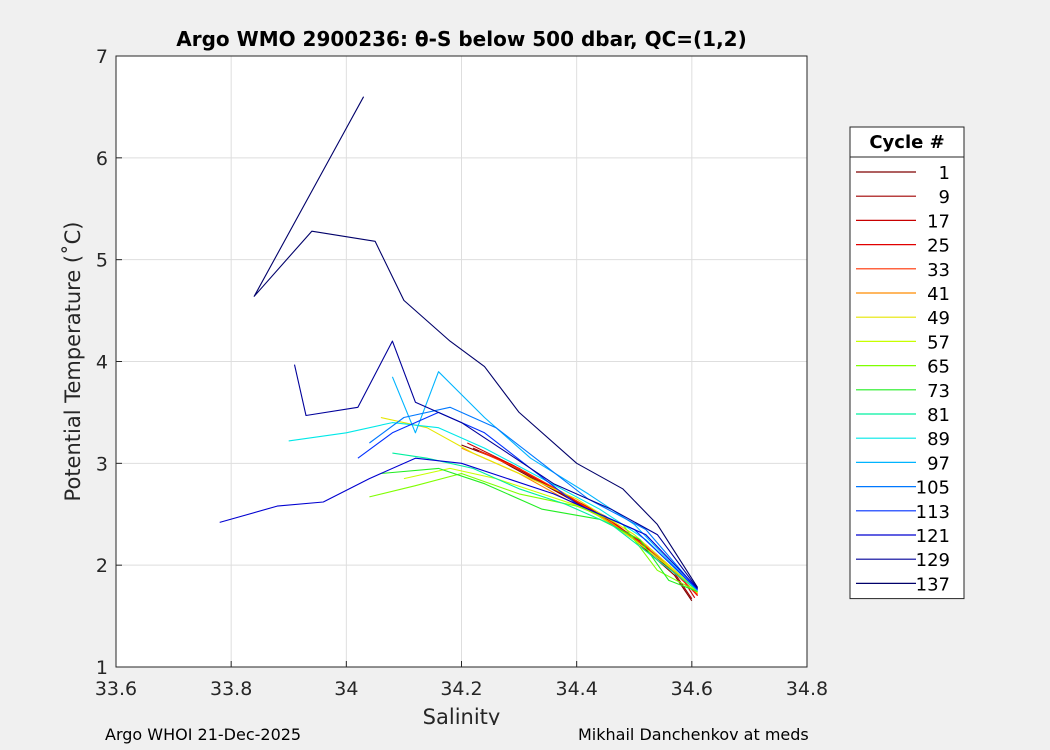 The height and width of the screenshot is (750, 1050). What do you see at coordinates (938, 463) in the screenshot?
I see `legend-label-97: 97` at bounding box center [938, 463].